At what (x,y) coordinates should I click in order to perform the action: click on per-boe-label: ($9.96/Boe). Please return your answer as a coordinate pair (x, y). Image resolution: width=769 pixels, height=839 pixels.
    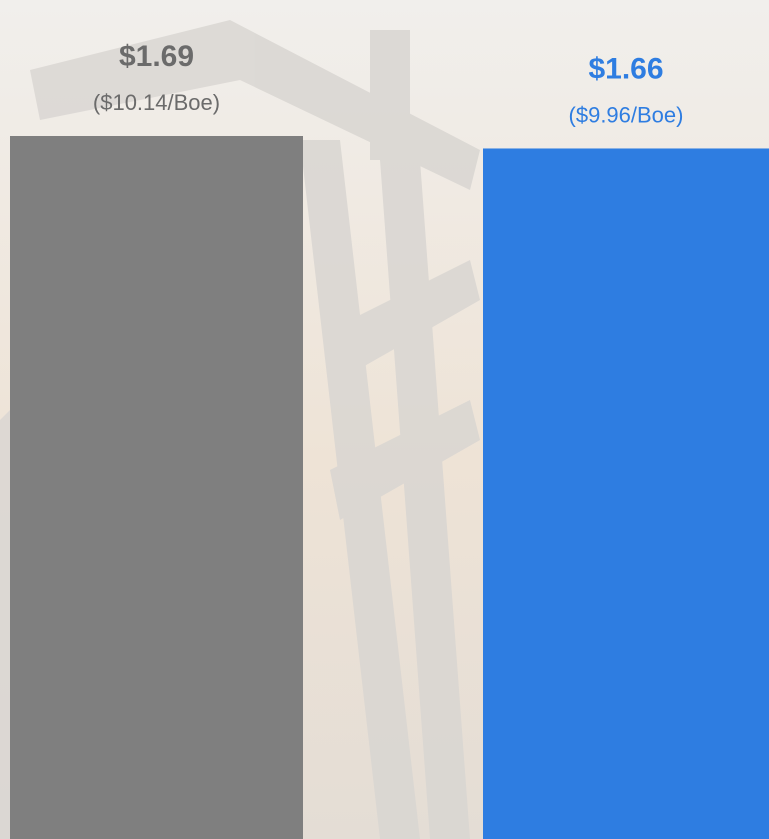
    Looking at the image, I should click on (626, 114).